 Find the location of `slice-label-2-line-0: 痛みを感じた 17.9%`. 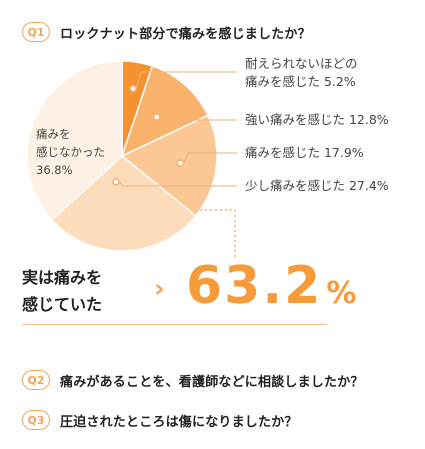

slice-label-2-line-0: 痛みを感じた 17.9% is located at coordinates (304, 152).